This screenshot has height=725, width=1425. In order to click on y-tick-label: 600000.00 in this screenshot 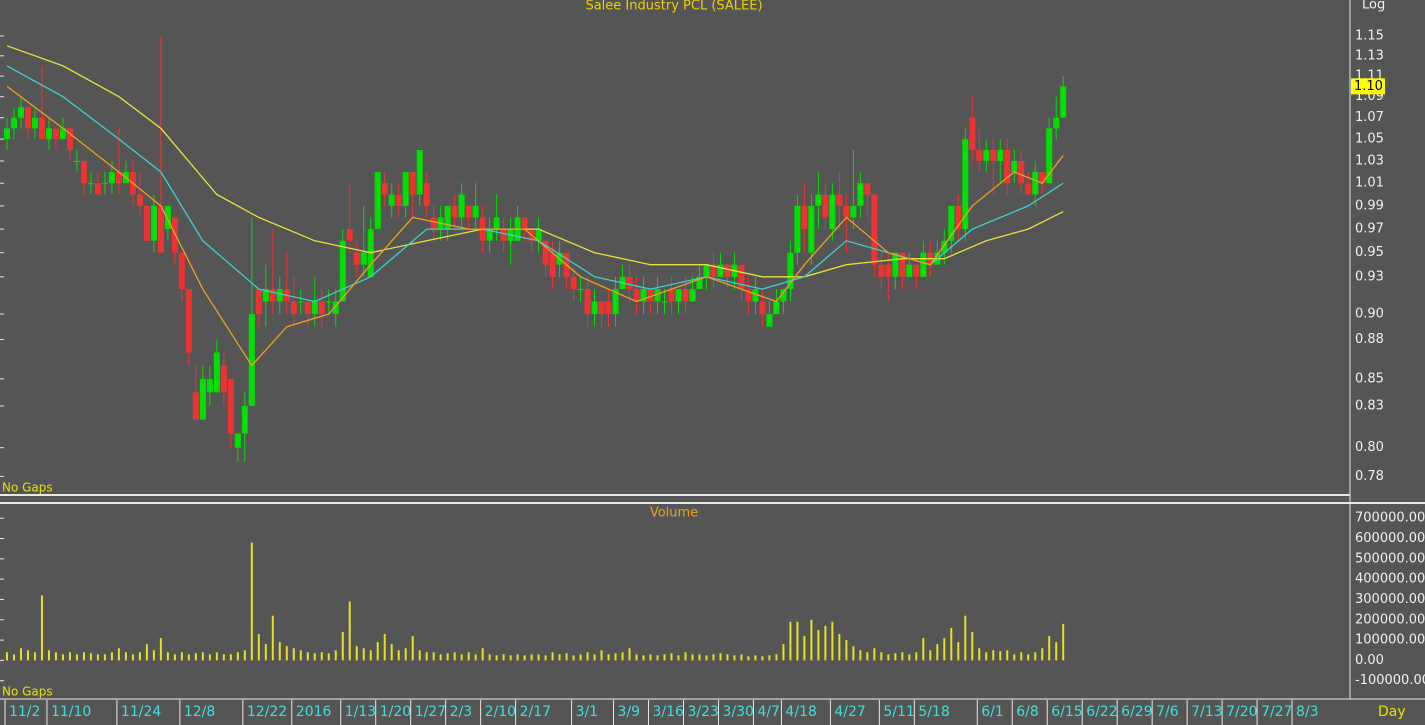, I will do `click(1390, 538)`.